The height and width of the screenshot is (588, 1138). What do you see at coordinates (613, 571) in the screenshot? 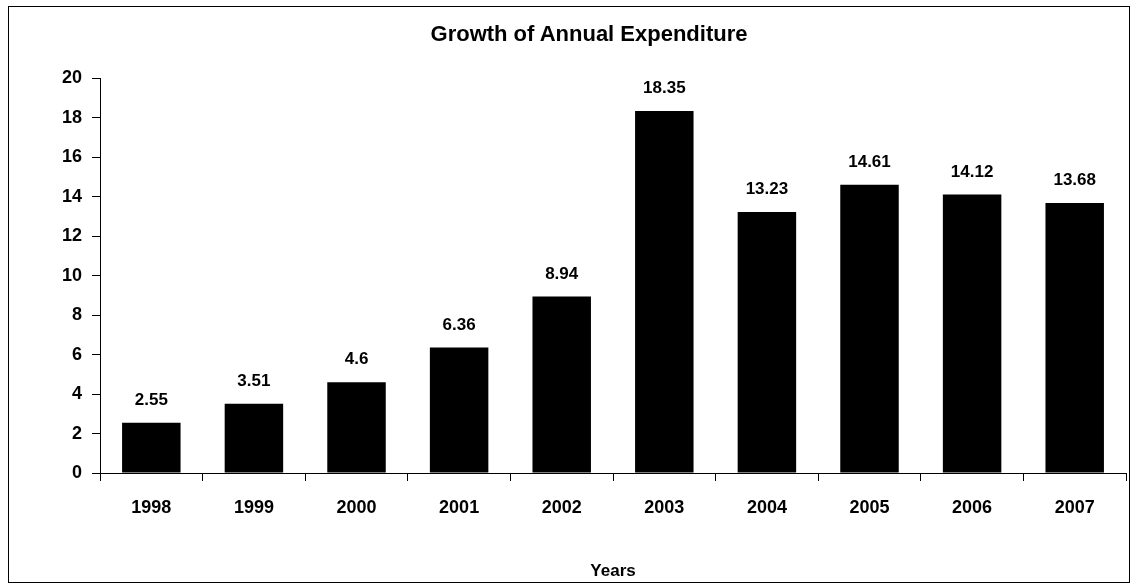
I see `x-axis-title: Years` at bounding box center [613, 571].